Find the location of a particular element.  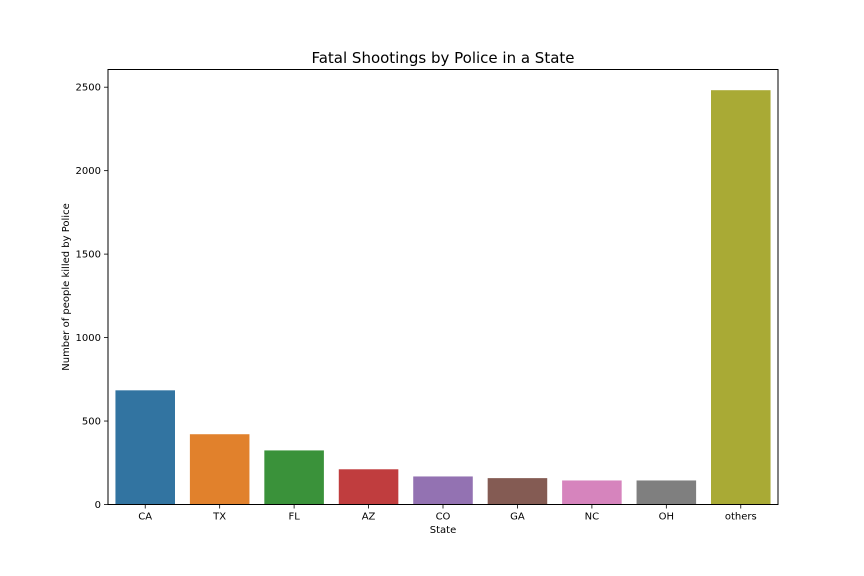

bar-az is located at coordinates (368, 487).